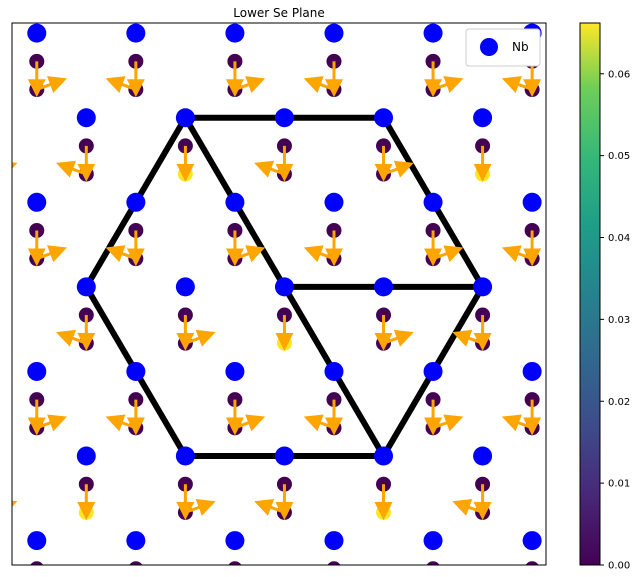 The image size is (643, 577). I want to click on colorbar-tick-label: 0.01, so click(619, 484).